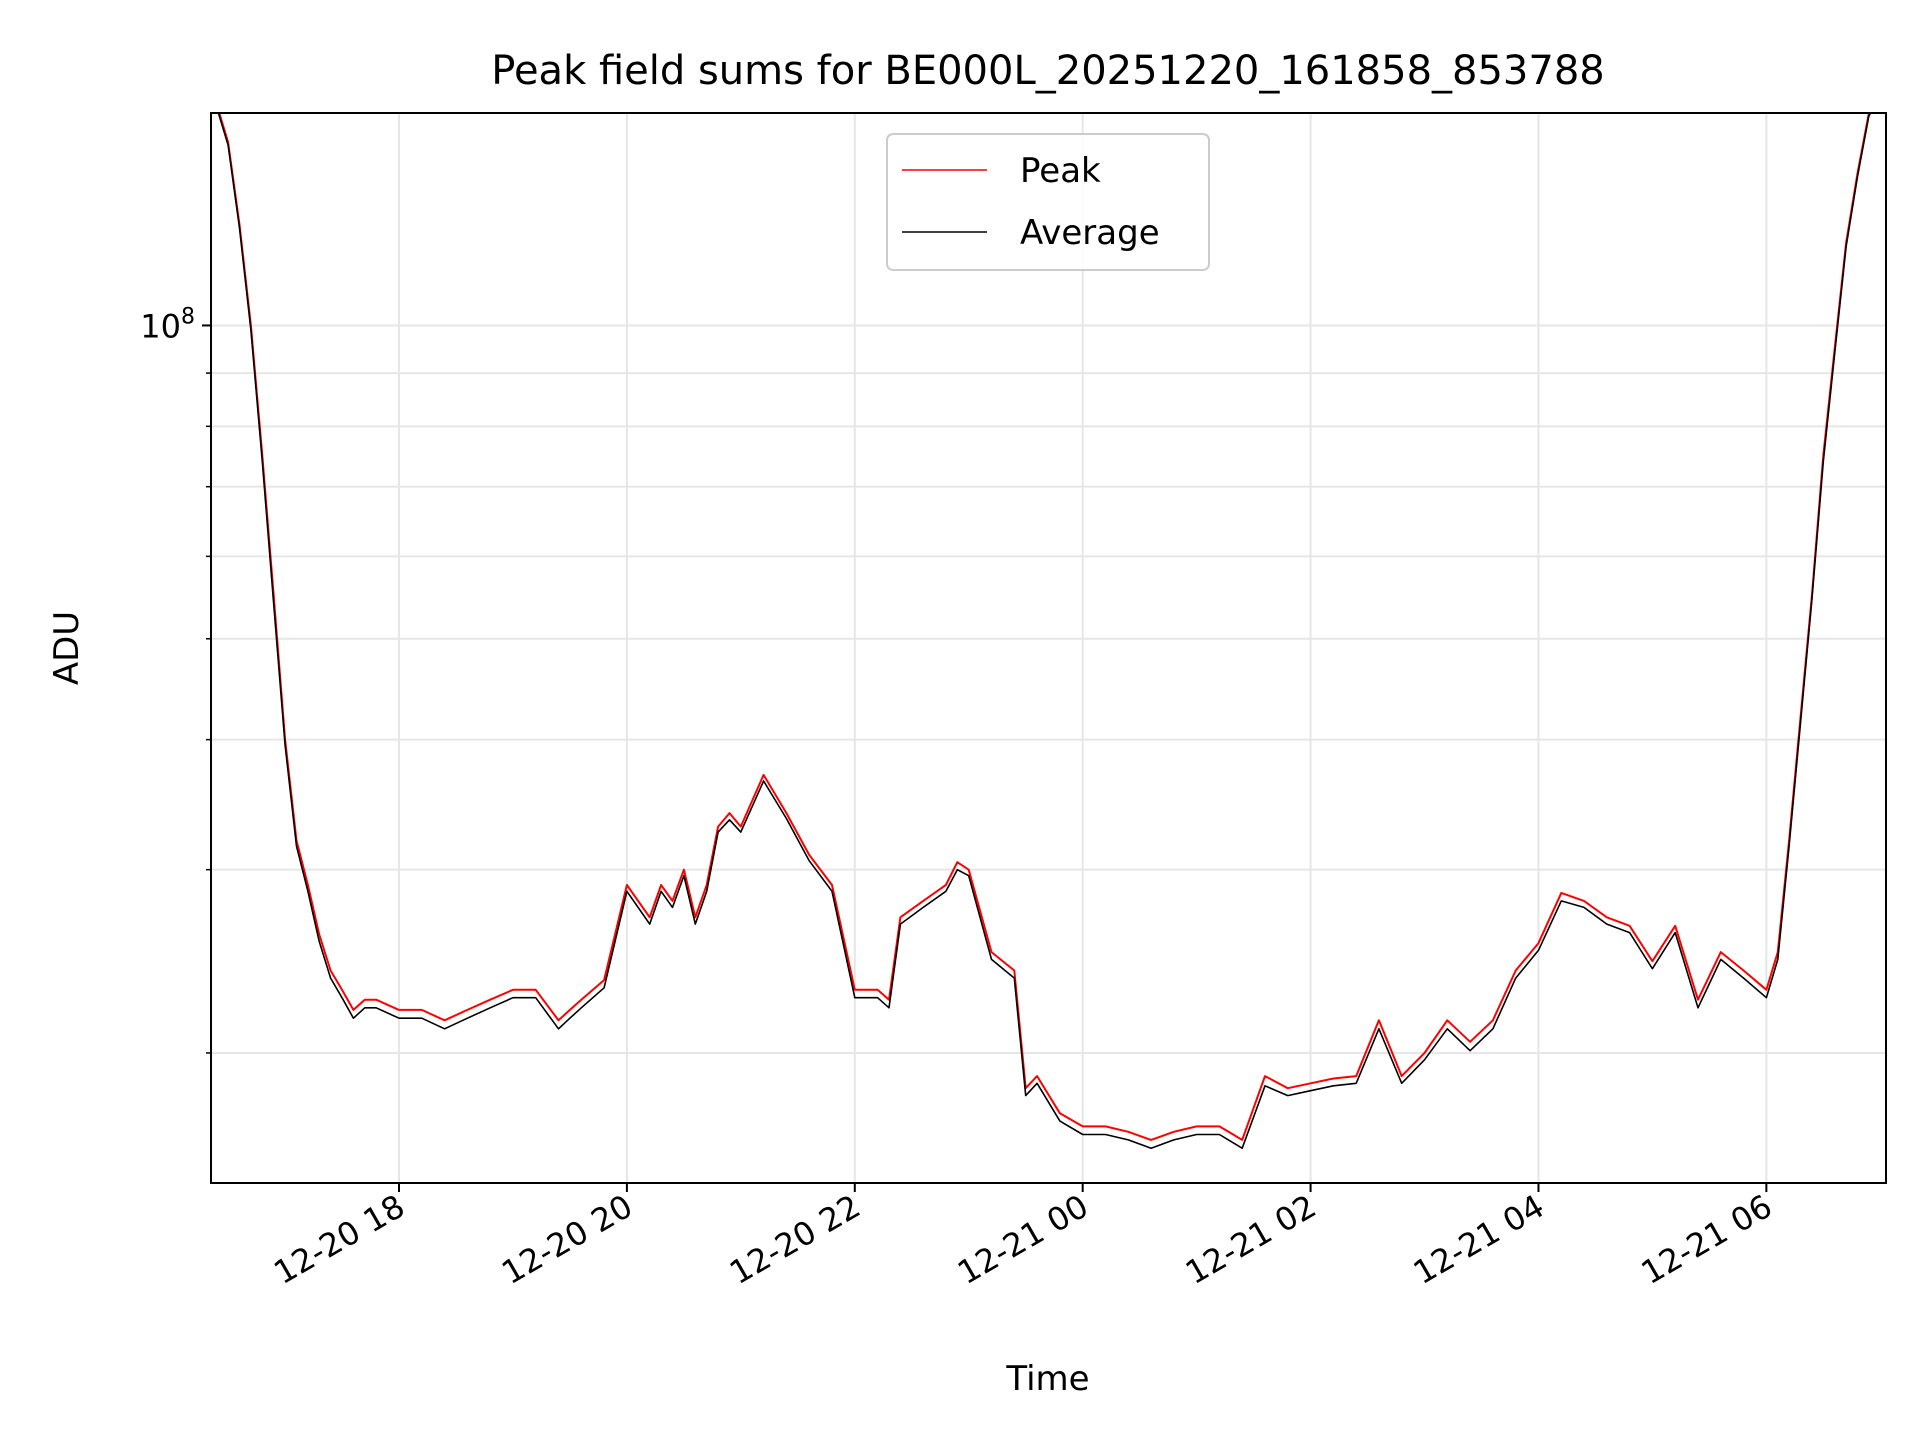 The width and height of the screenshot is (1920, 1440). I want to click on legend: Peak Average, so click(1048, 202).